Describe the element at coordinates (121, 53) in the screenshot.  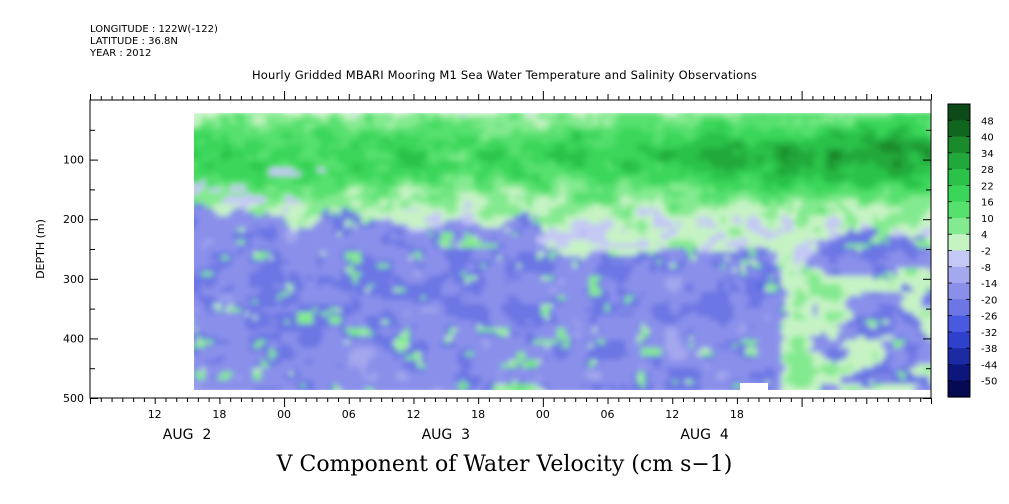
I see `year-label: YEAR : 2012` at that location.